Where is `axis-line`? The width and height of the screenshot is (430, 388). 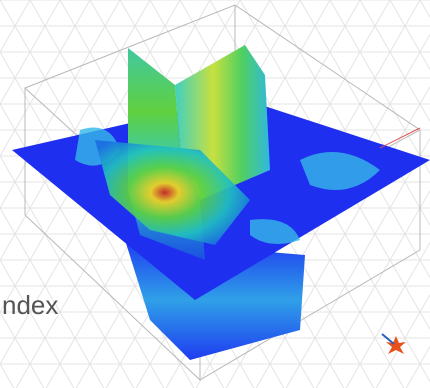
axis-line is located at coordinates (400, 138).